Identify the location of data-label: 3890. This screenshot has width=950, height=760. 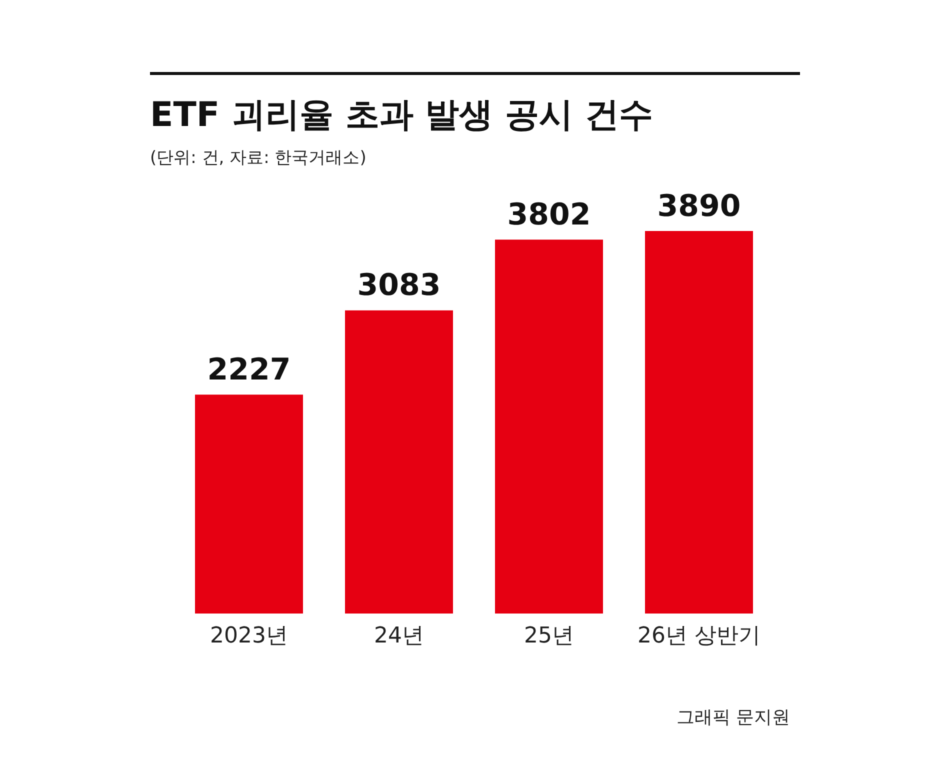
(699, 206).